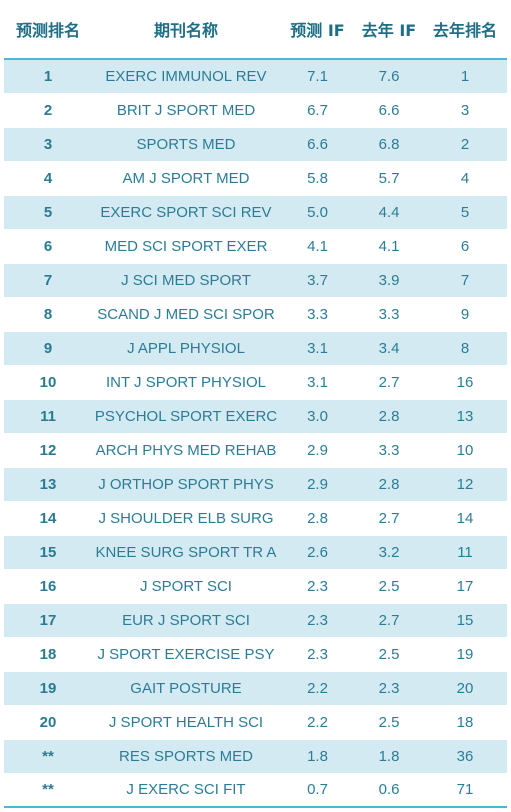  What do you see at coordinates (465, 30) in the screenshot?
I see `header-last-year-rank: 去年排名` at bounding box center [465, 30].